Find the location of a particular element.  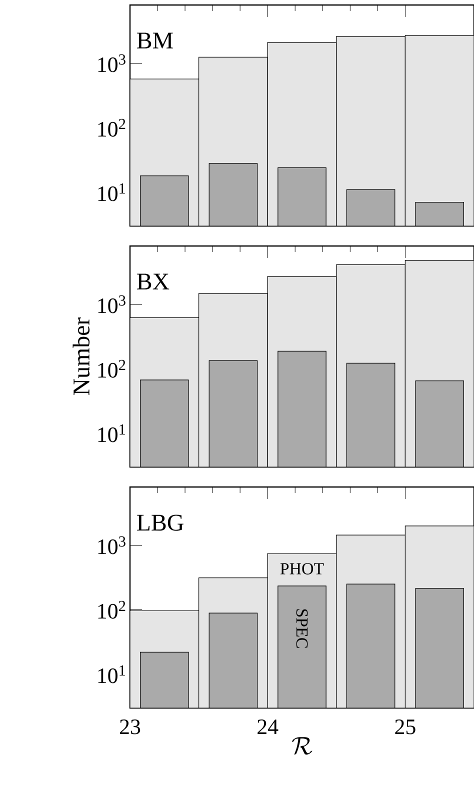

x-tick-label: 25 is located at coordinates (405, 727).